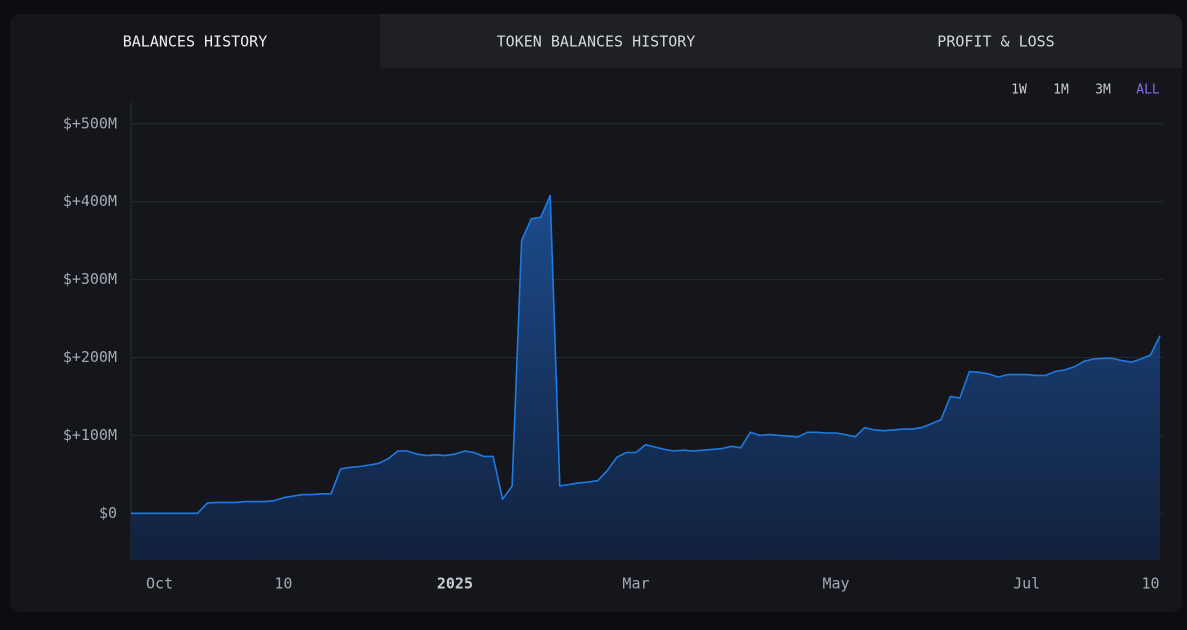 The width and height of the screenshot is (1187, 630). Describe the element at coordinates (995, 42) in the screenshot. I see `tab: PROFIT & LOSS` at that location.